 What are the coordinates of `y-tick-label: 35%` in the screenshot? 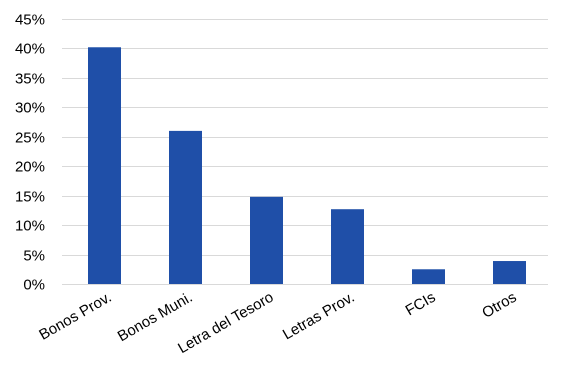 It's located at (30, 79).